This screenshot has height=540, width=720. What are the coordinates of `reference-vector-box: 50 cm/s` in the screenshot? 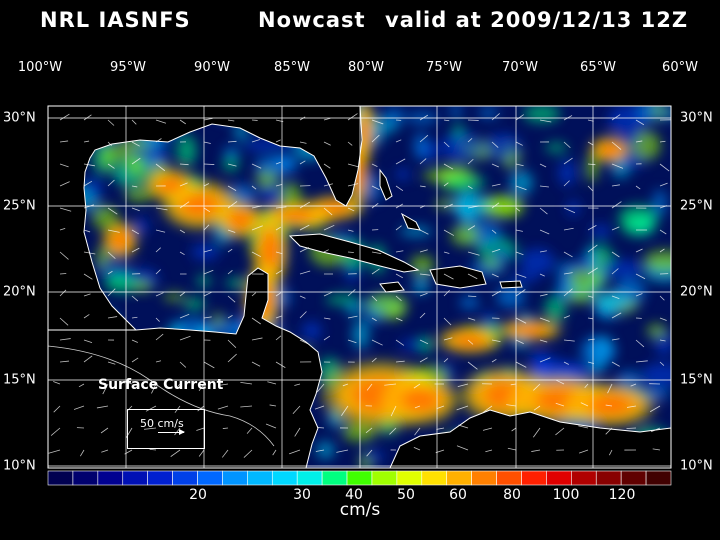 It's located at (166, 429).